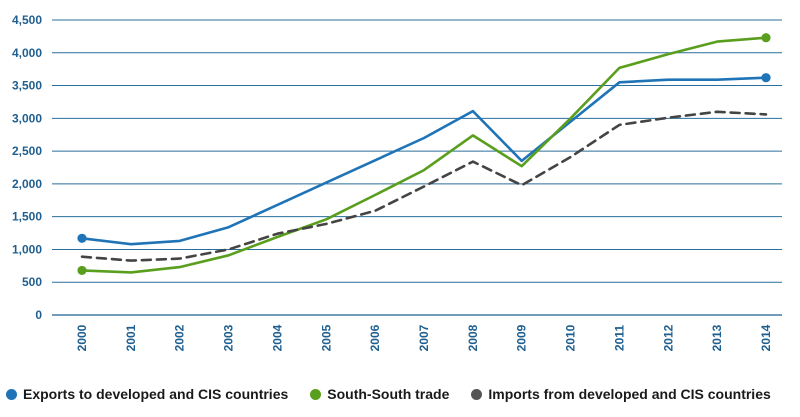 The height and width of the screenshot is (417, 800). What do you see at coordinates (82, 337) in the screenshot?
I see `x-tick-label: 2000` at bounding box center [82, 337].